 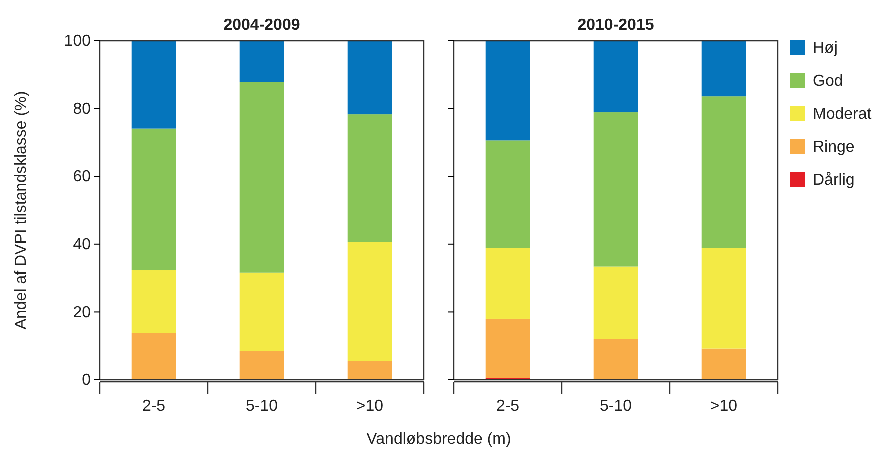 I want to click on legend-label: God, so click(x=828, y=81).